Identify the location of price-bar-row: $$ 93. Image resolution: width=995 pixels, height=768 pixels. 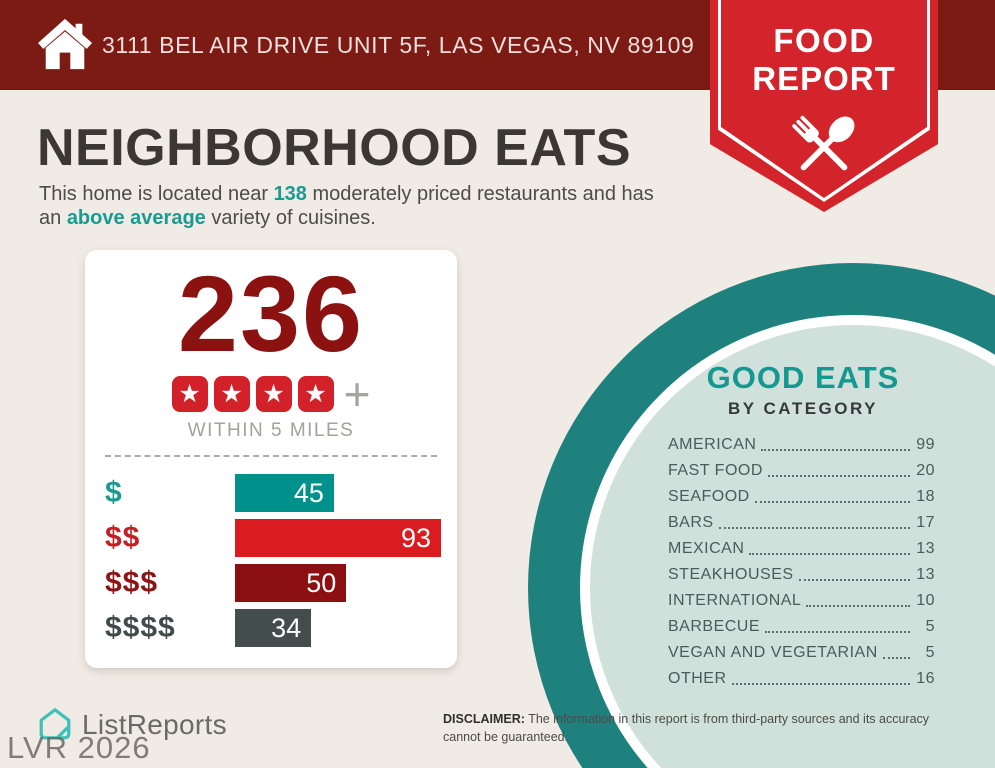
(273, 538).